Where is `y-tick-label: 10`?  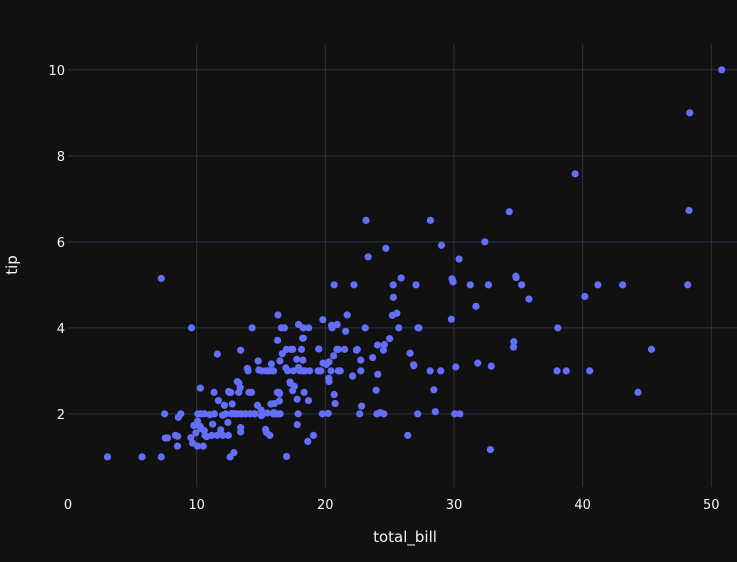 y-tick-label: 10 is located at coordinates (56, 71).